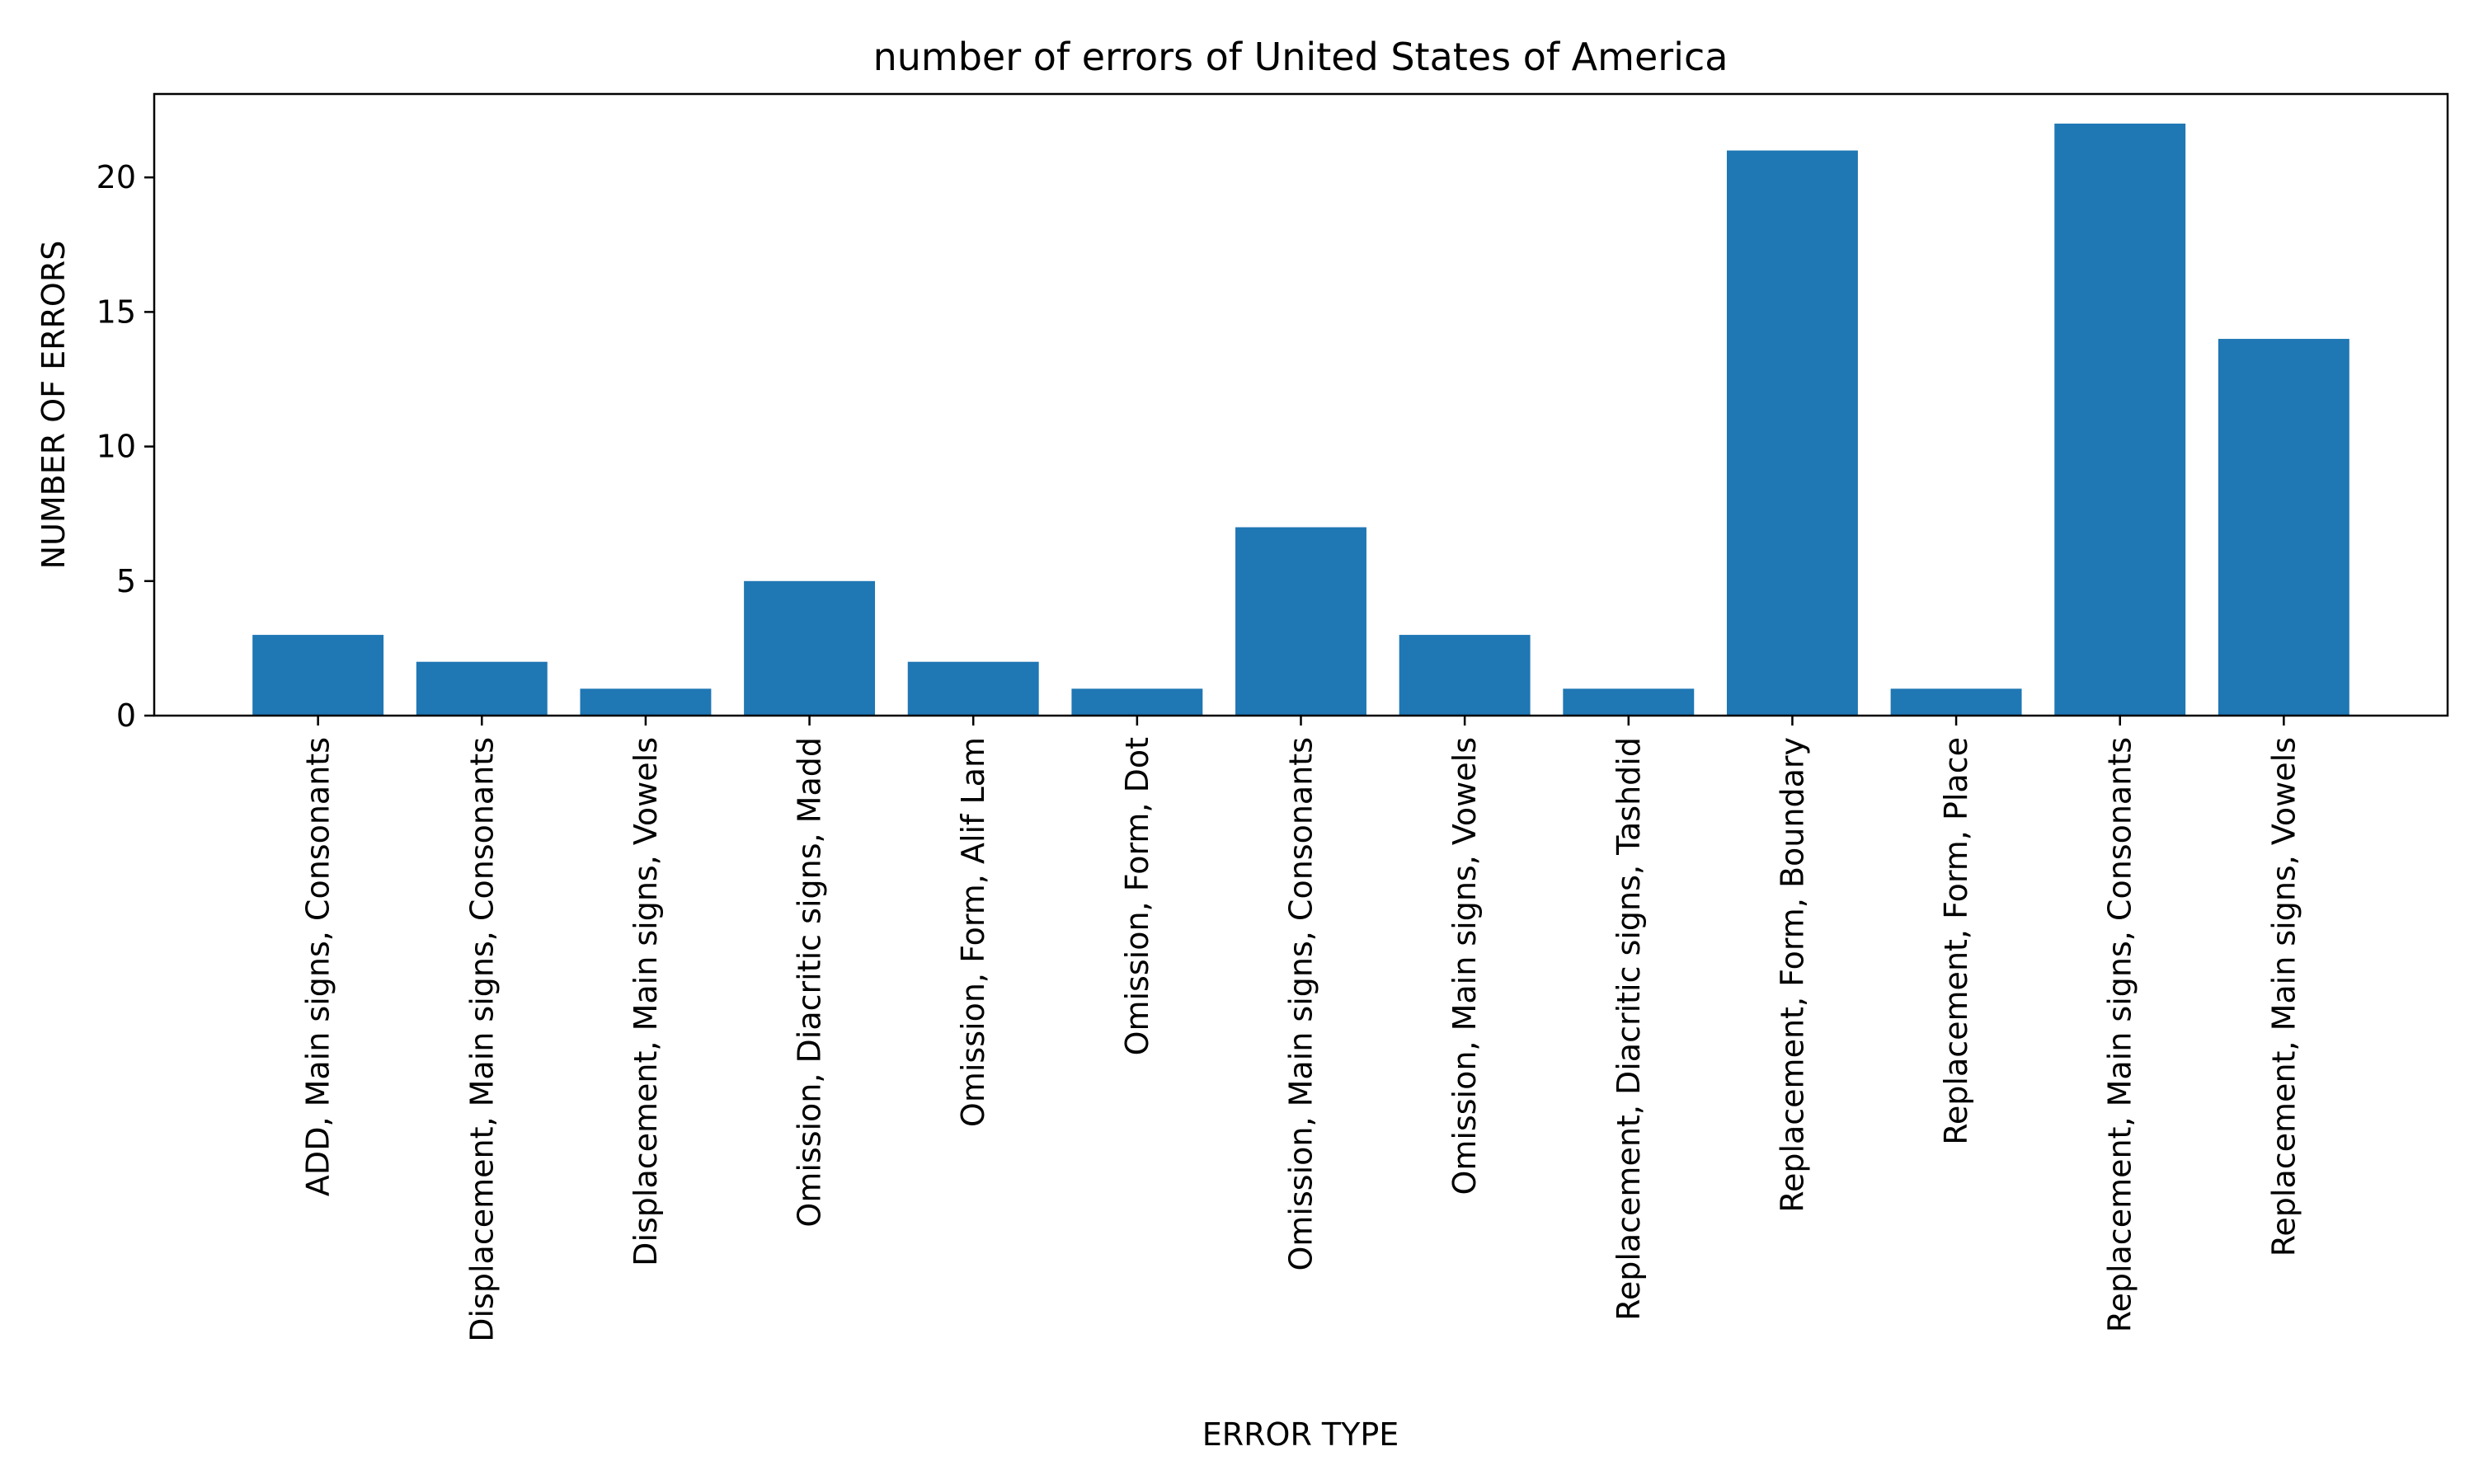 This screenshot has height=1484, width=2474. What do you see at coordinates (973, 932) in the screenshot?
I see `x-tick-label: Omission, Form, Alif Lam` at bounding box center [973, 932].